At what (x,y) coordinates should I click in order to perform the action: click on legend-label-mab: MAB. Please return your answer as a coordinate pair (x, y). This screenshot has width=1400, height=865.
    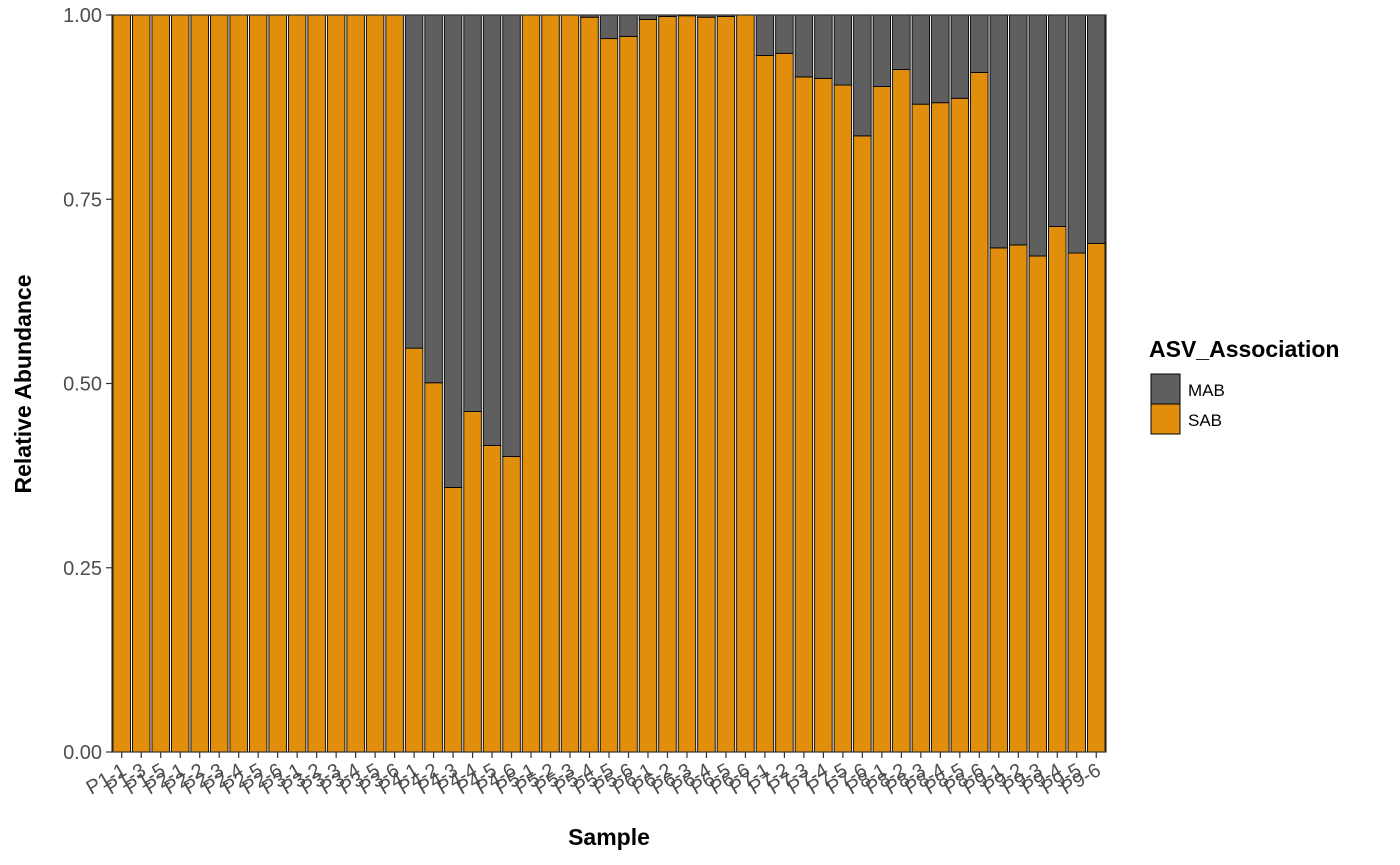
    Looking at the image, I should click on (1206, 390).